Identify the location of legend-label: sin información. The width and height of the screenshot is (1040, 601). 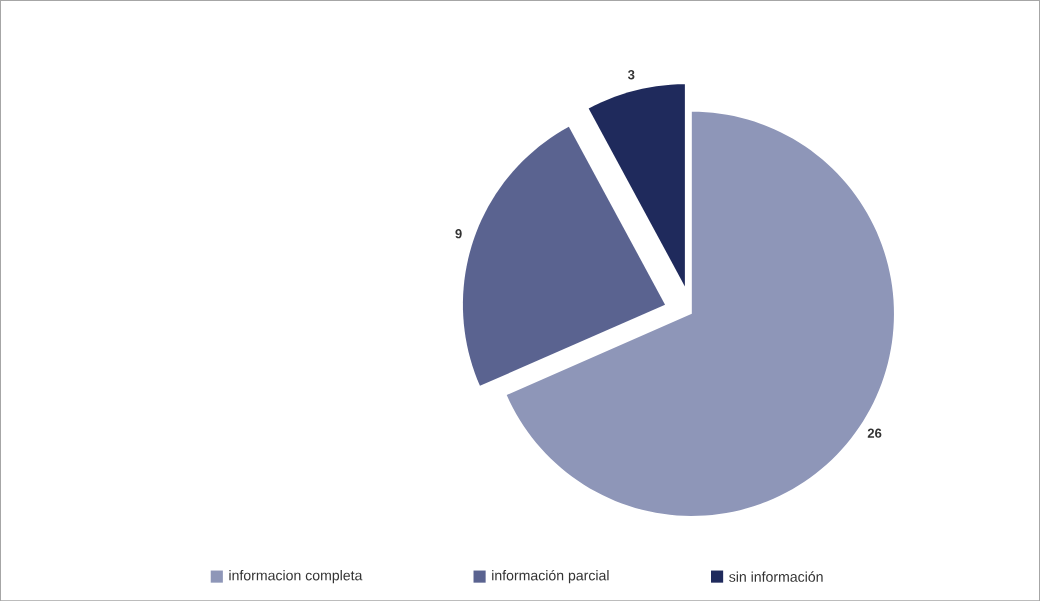
(776, 576).